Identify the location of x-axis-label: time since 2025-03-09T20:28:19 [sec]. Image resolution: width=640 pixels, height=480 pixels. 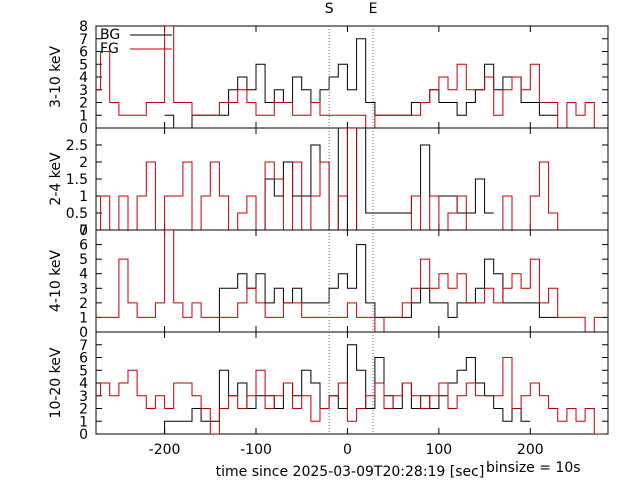
(350, 472).